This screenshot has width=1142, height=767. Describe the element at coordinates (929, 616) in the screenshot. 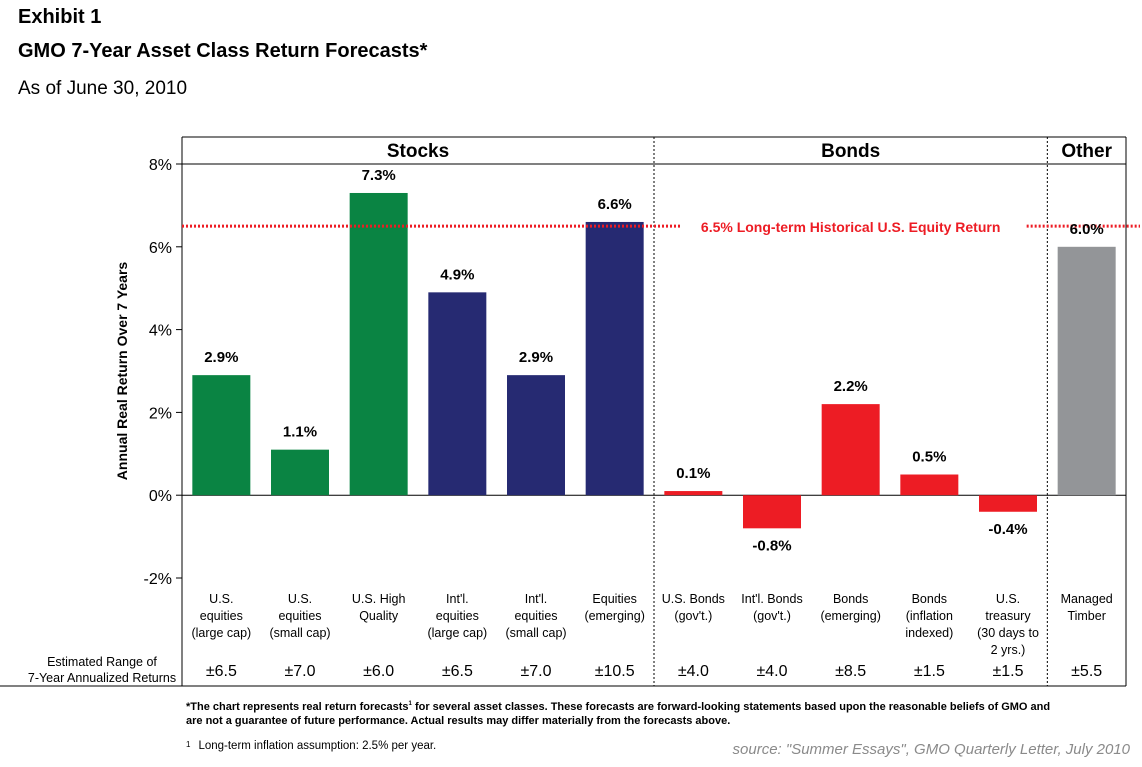

I see `category-label: (inflation` at that location.